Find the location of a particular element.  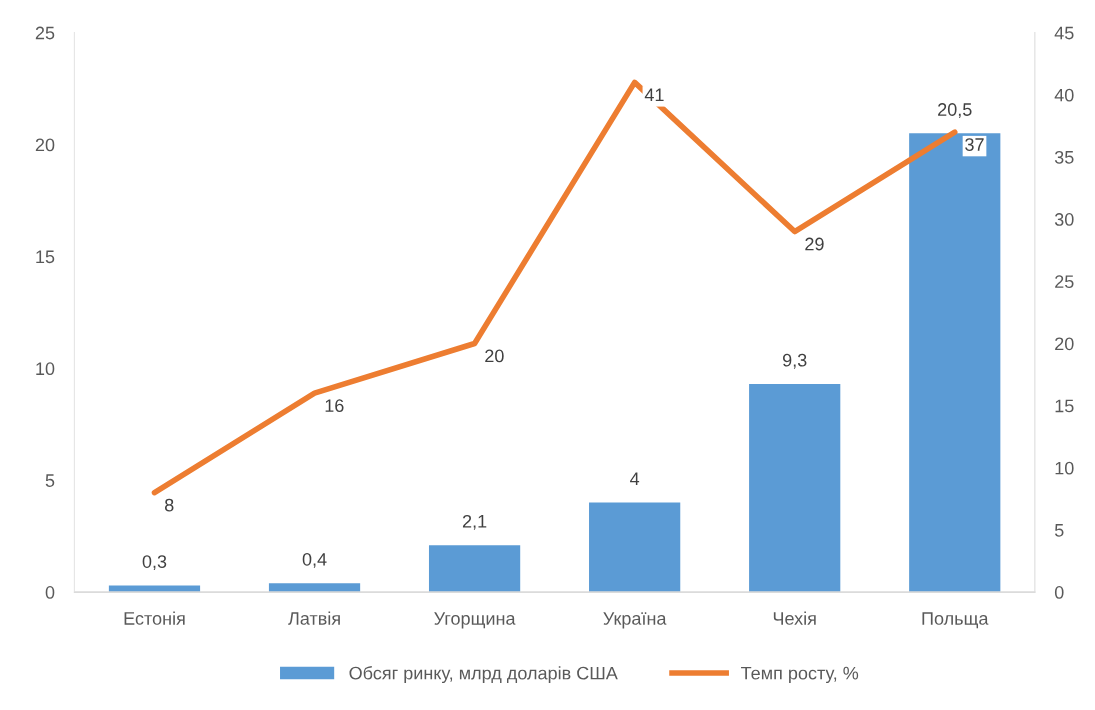

y2-tick-label: 40 is located at coordinates (1064, 95).